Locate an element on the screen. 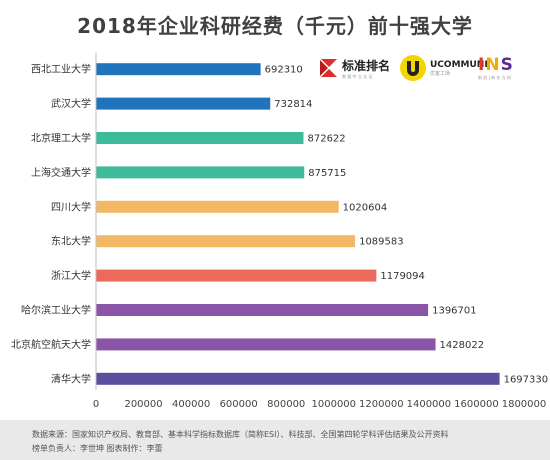  ins-logo: INS 新 浪 | 新 东 方 研 is located at coordinates (496, 68).